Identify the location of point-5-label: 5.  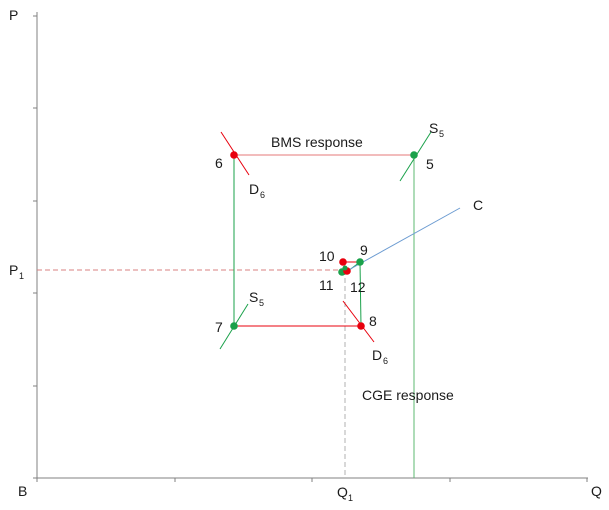
(430, 164).